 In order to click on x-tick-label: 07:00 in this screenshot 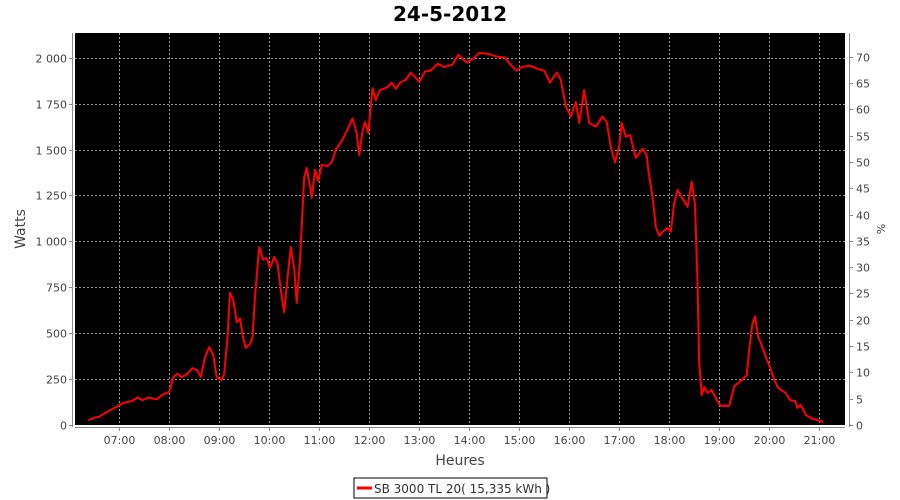, I will do `click(120, 440)`.